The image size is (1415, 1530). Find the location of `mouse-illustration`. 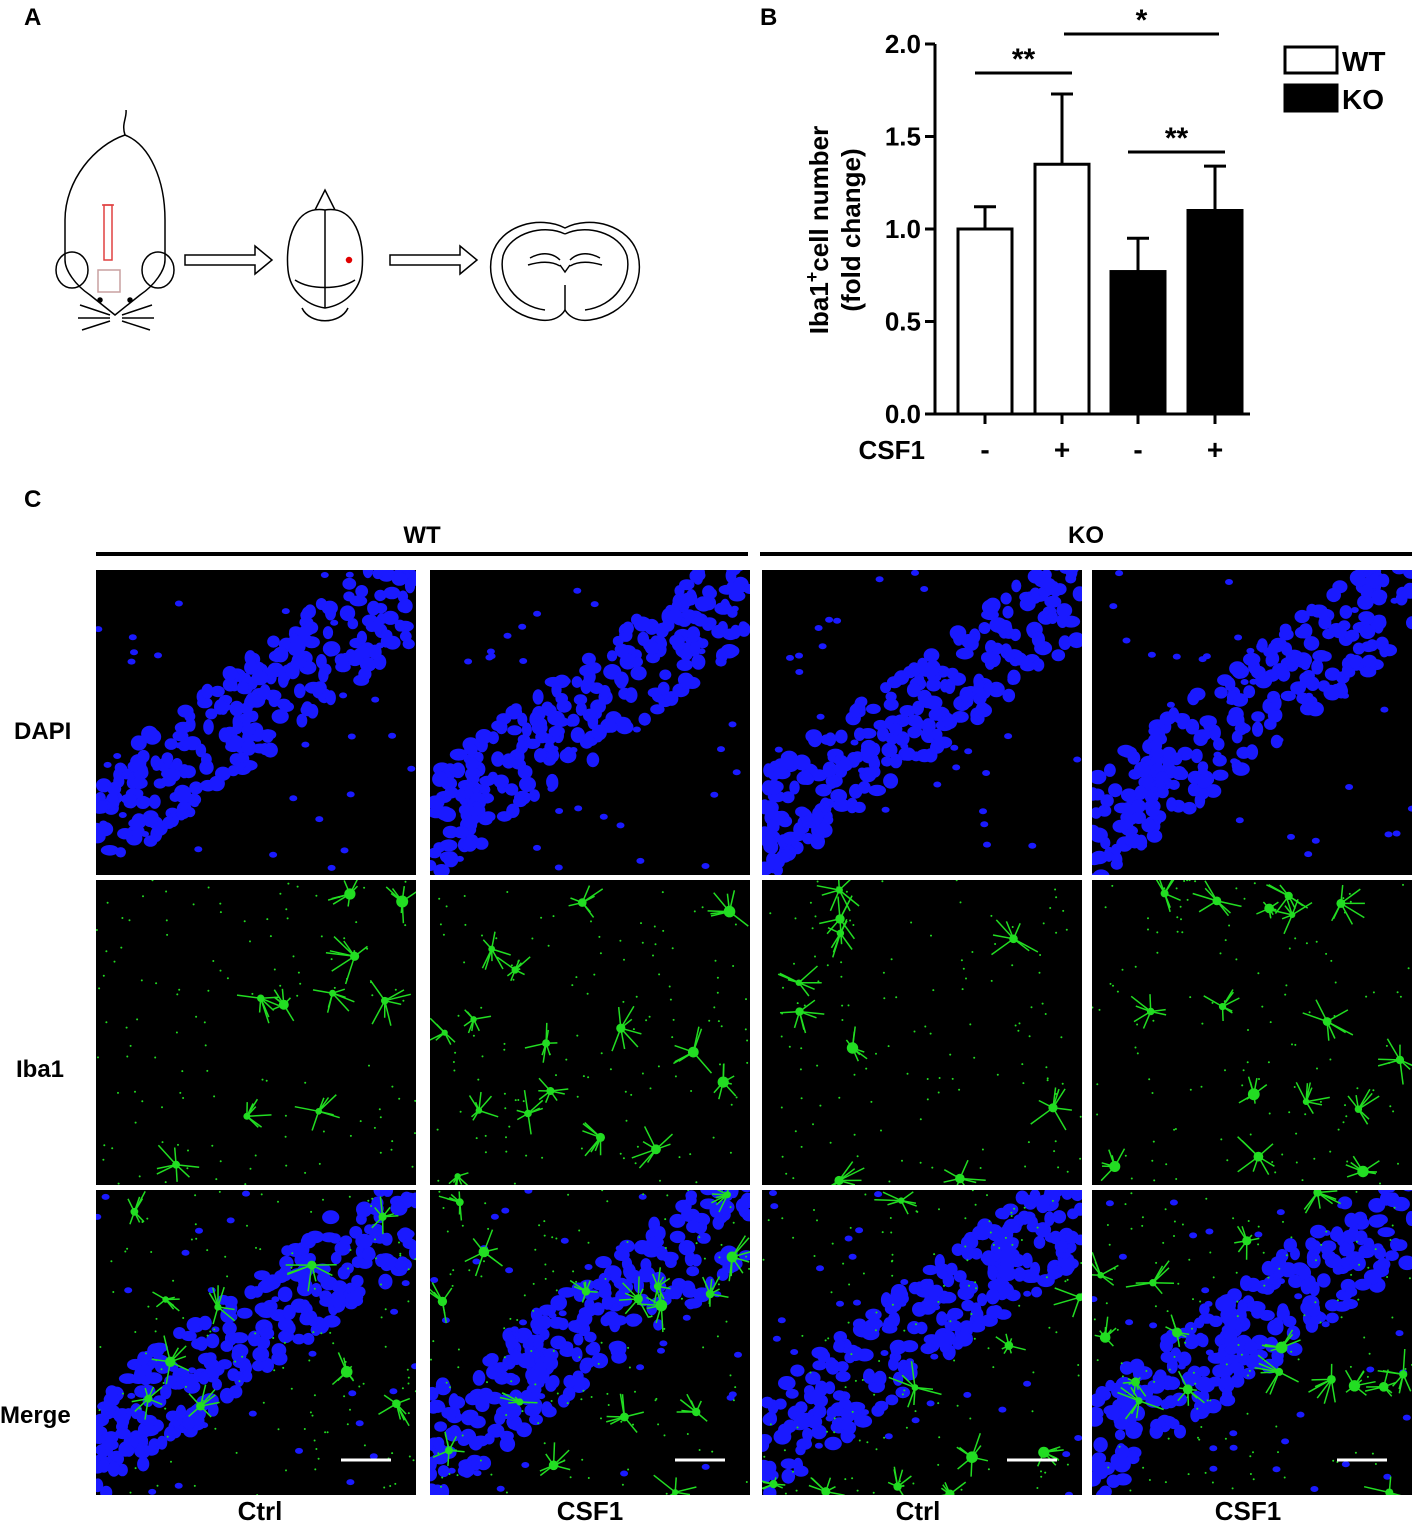

mouse-illustration is located at coordinates (115, 220).